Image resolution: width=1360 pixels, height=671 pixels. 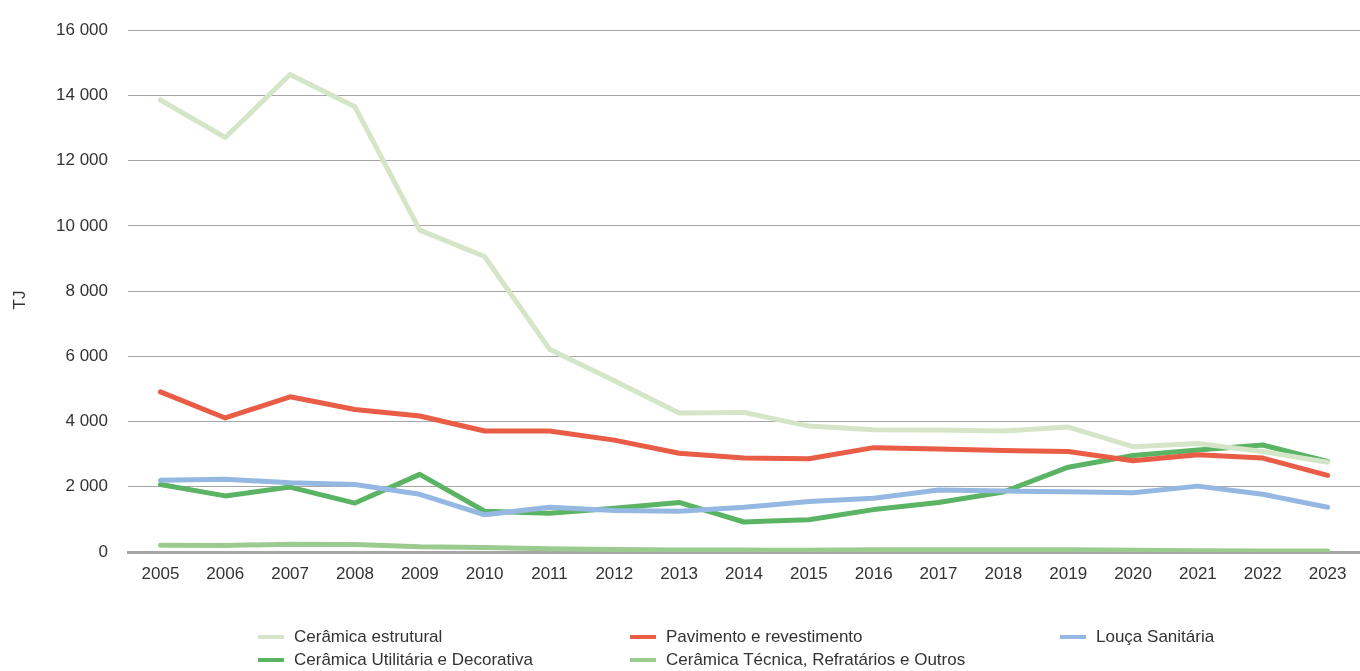 What do you see at coordinates (549, 573) in the screenshot?
I see `x-tick-label: 2011` at bounding box center [549, 573].